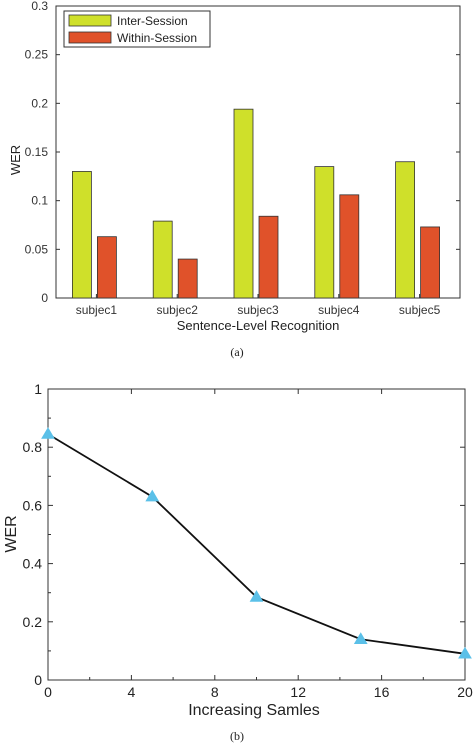  Describe the element at coordinates (15, 160) in the screenshot. I see `bar-chart-y-axis-label: WER` at that location.